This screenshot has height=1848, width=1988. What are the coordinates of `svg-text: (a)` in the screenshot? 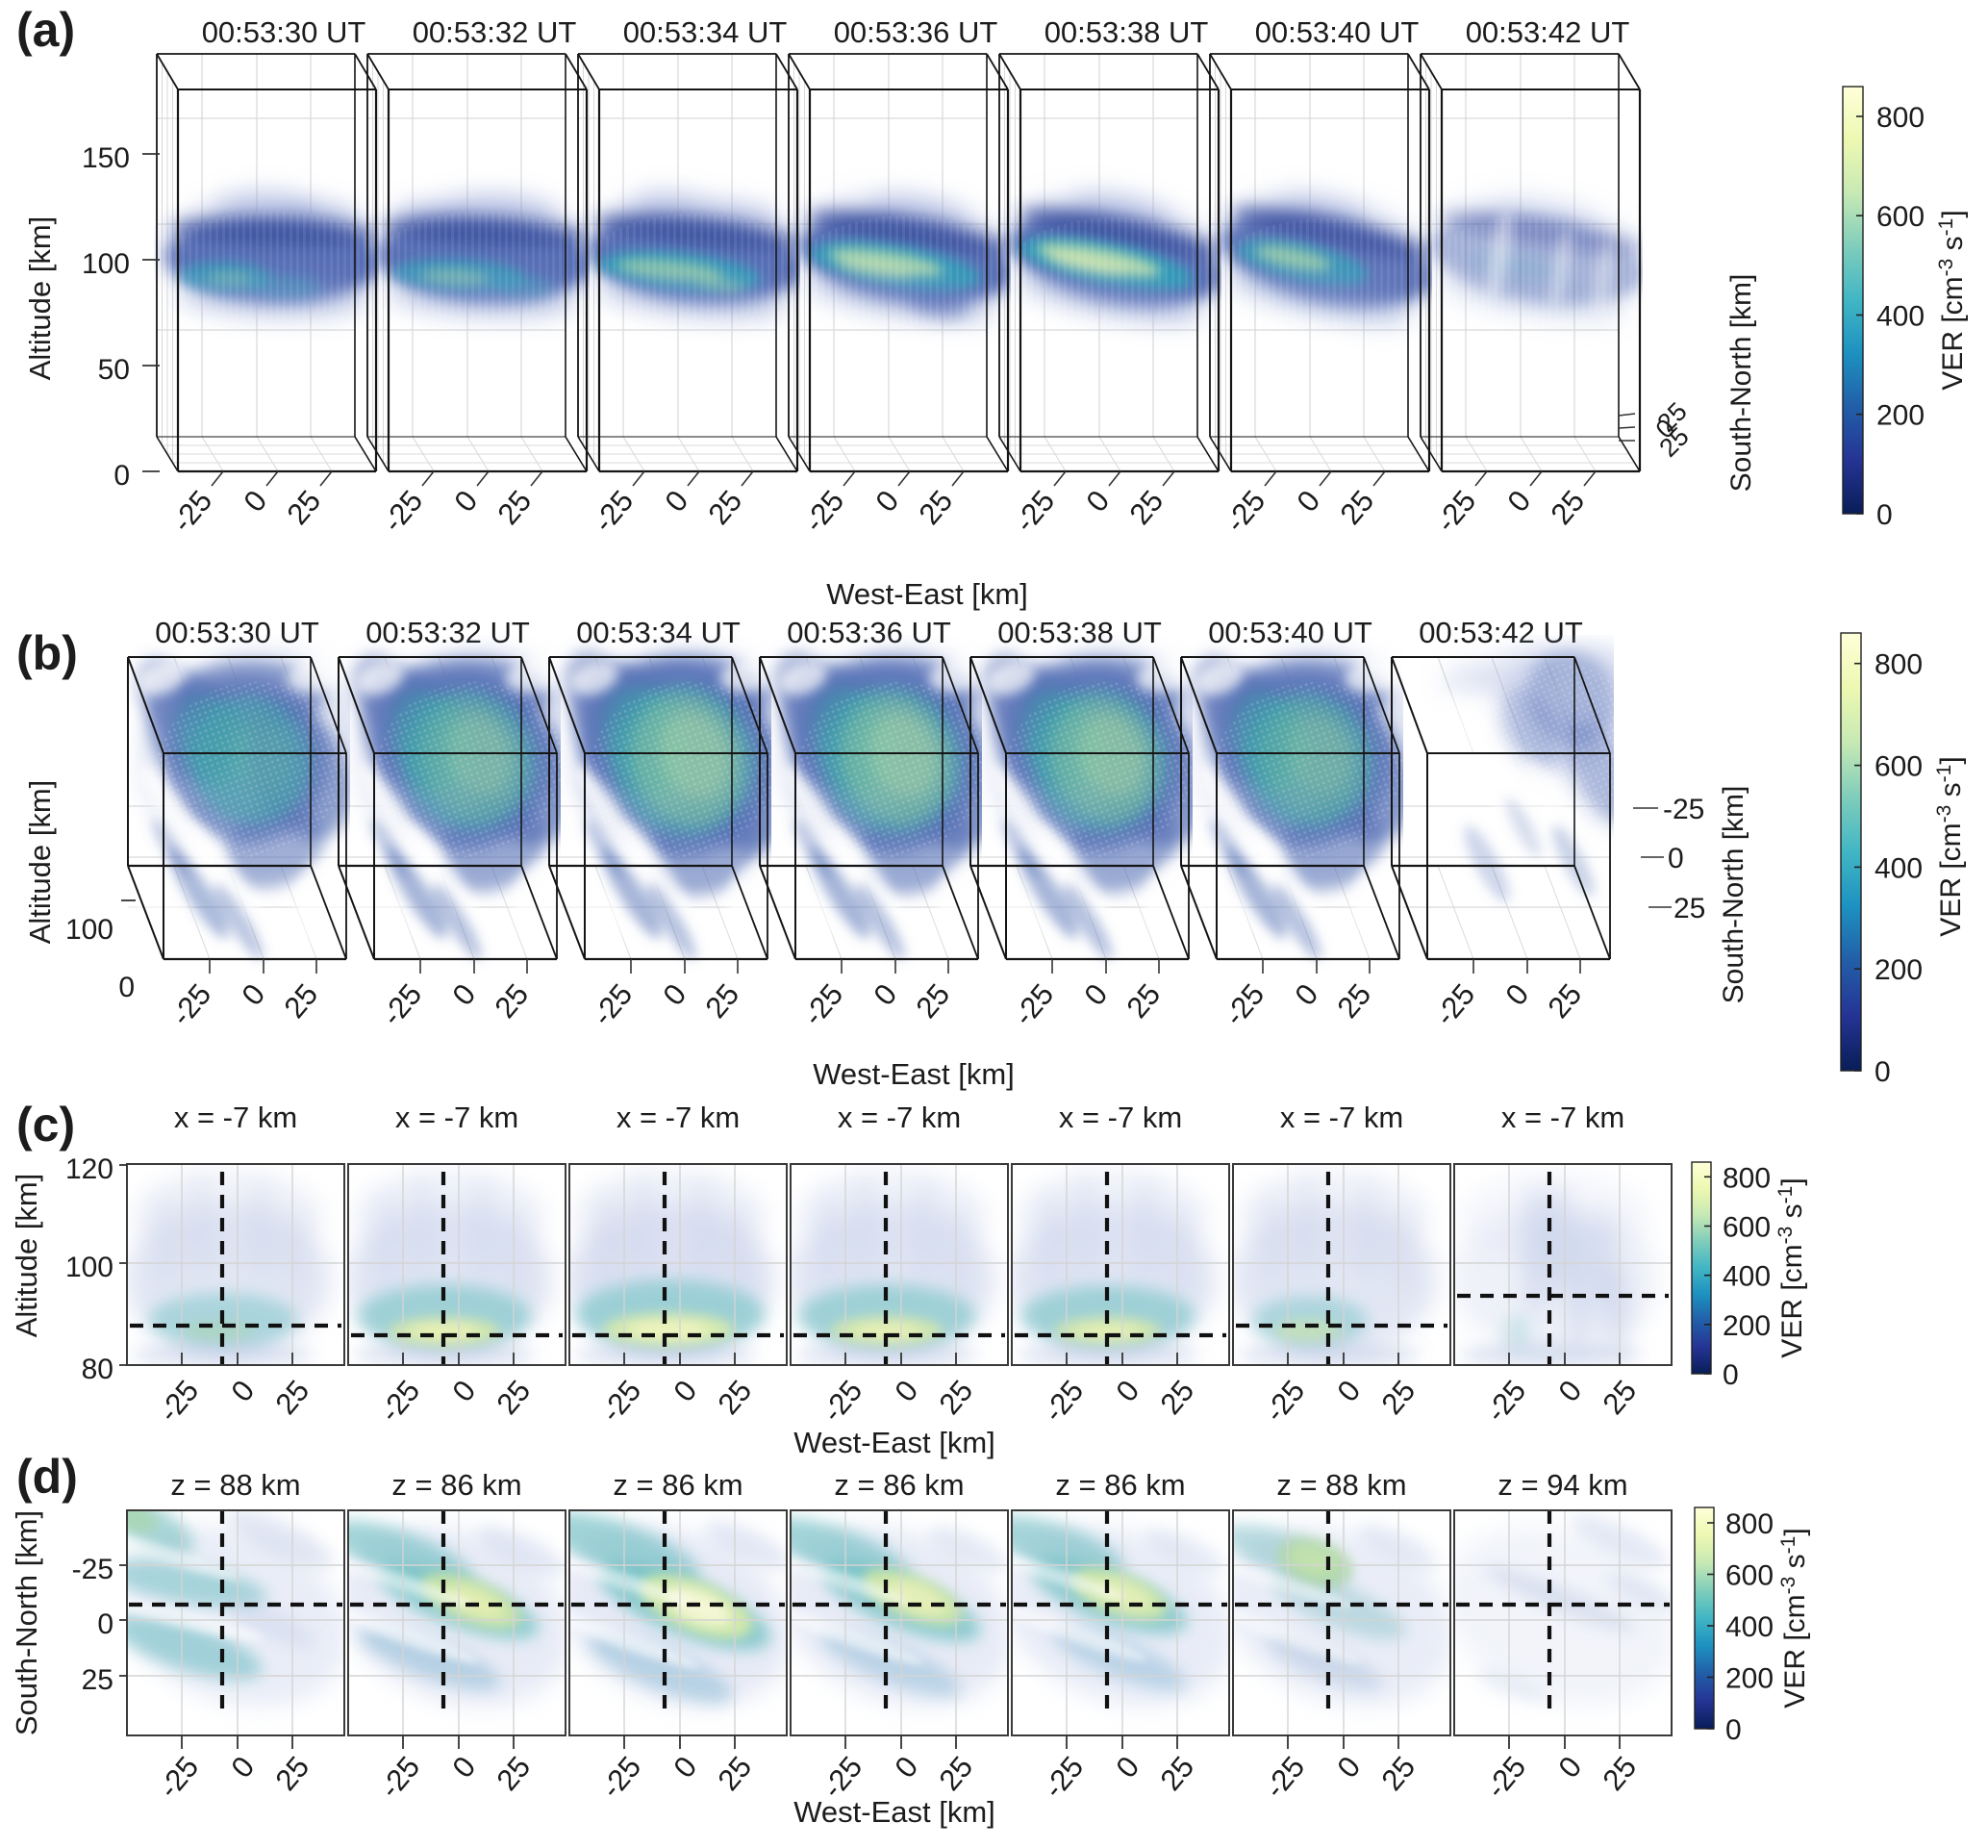 It's located at (45, 30).